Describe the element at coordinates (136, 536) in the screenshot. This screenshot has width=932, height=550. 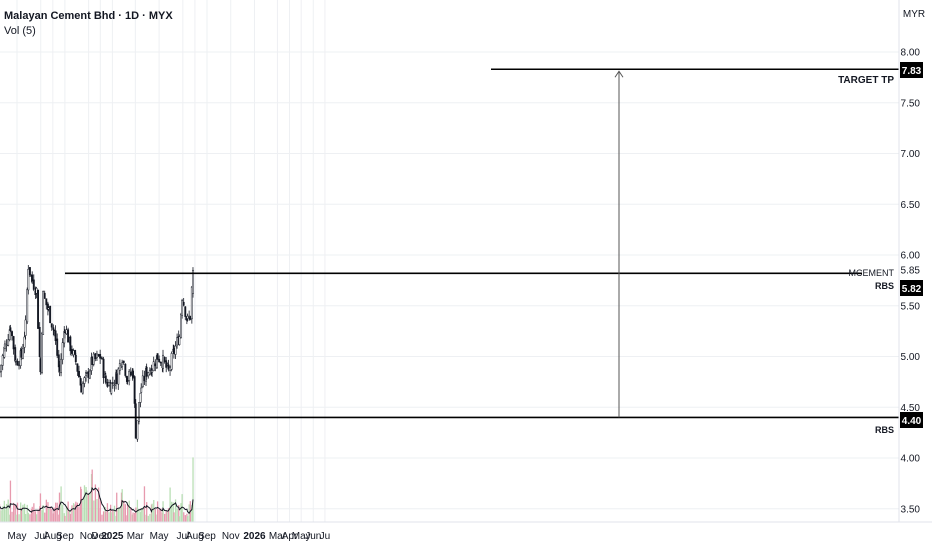
I see `time-tick-label: Mar` at that location.